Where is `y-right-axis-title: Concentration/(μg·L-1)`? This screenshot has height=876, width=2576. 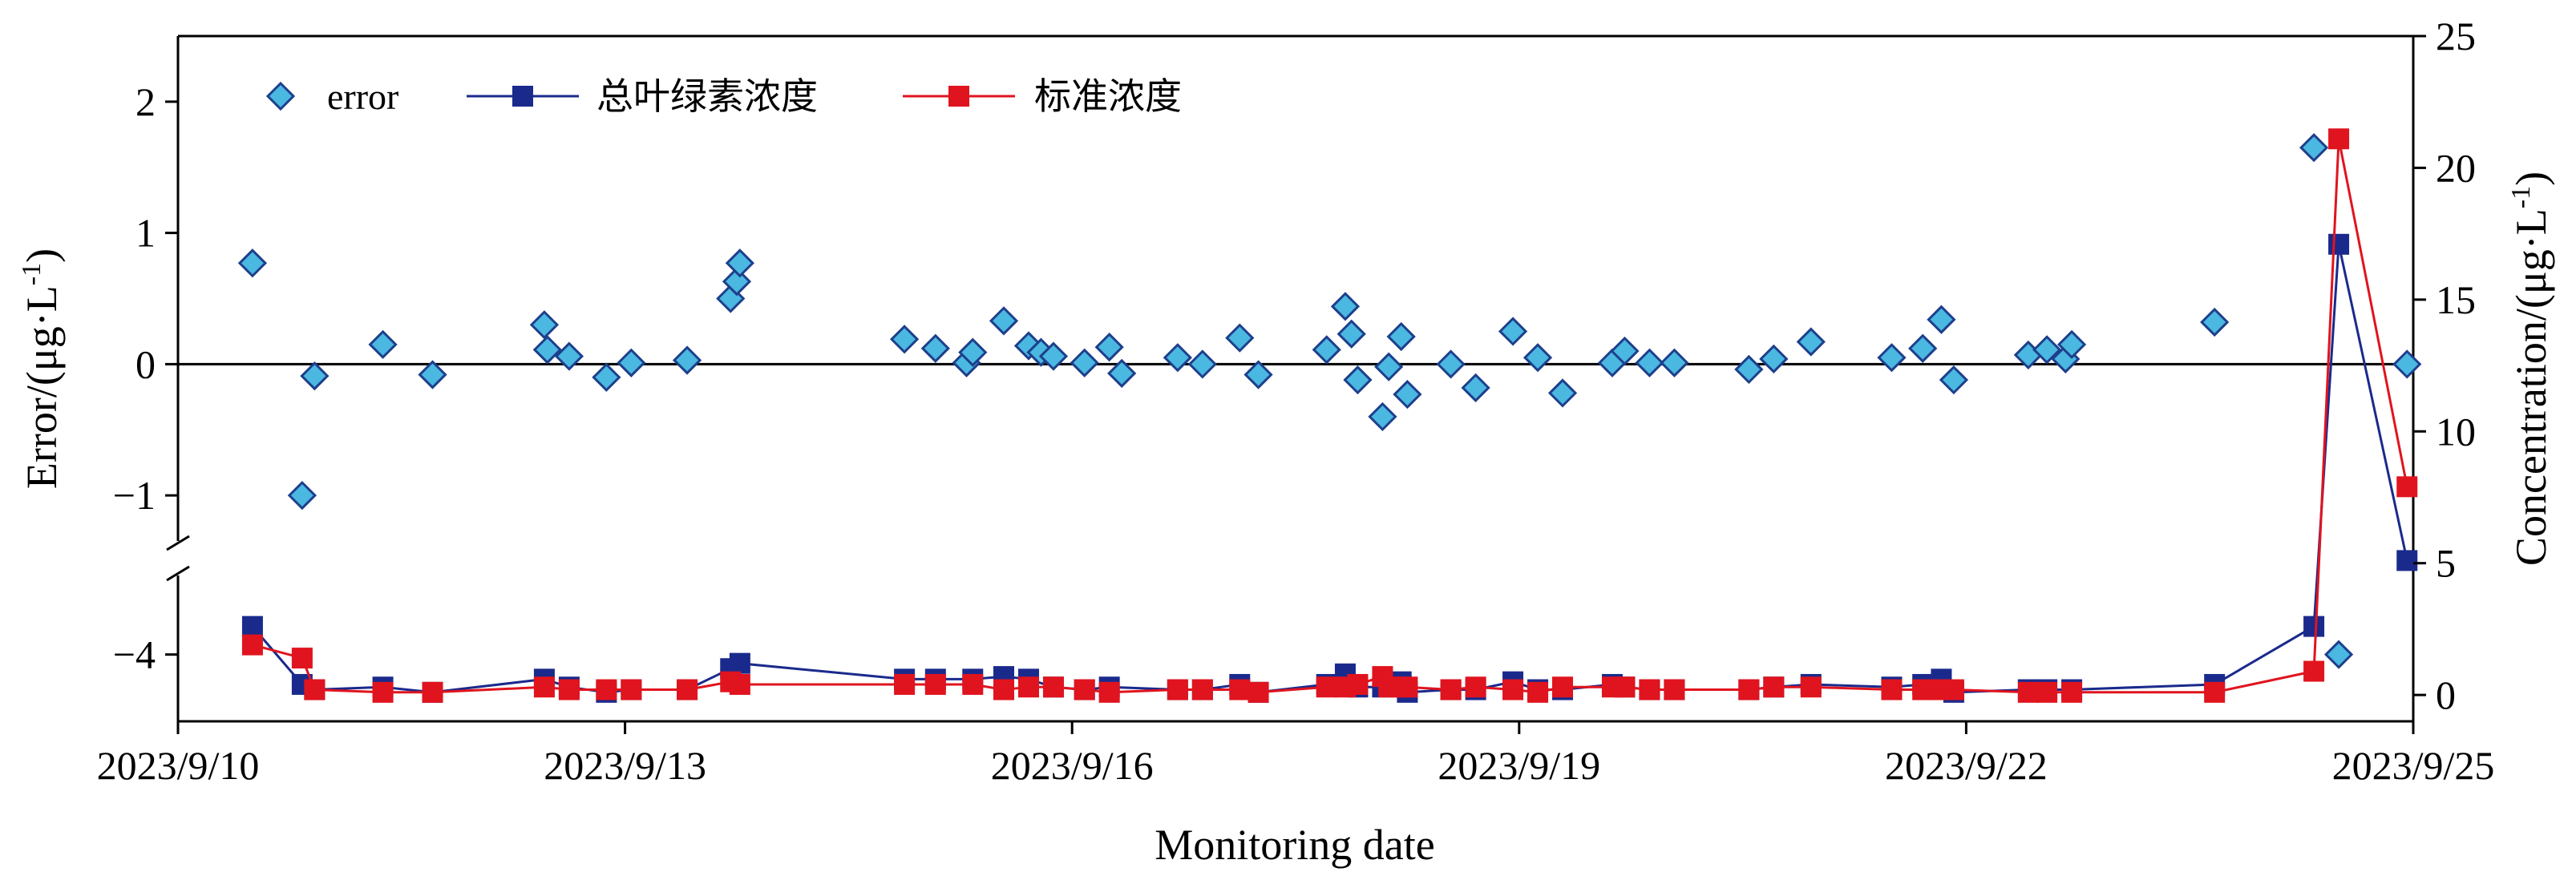 y-right-axis-title: Concentration/(μg·L-1) is located at coordinates (2530, 369).